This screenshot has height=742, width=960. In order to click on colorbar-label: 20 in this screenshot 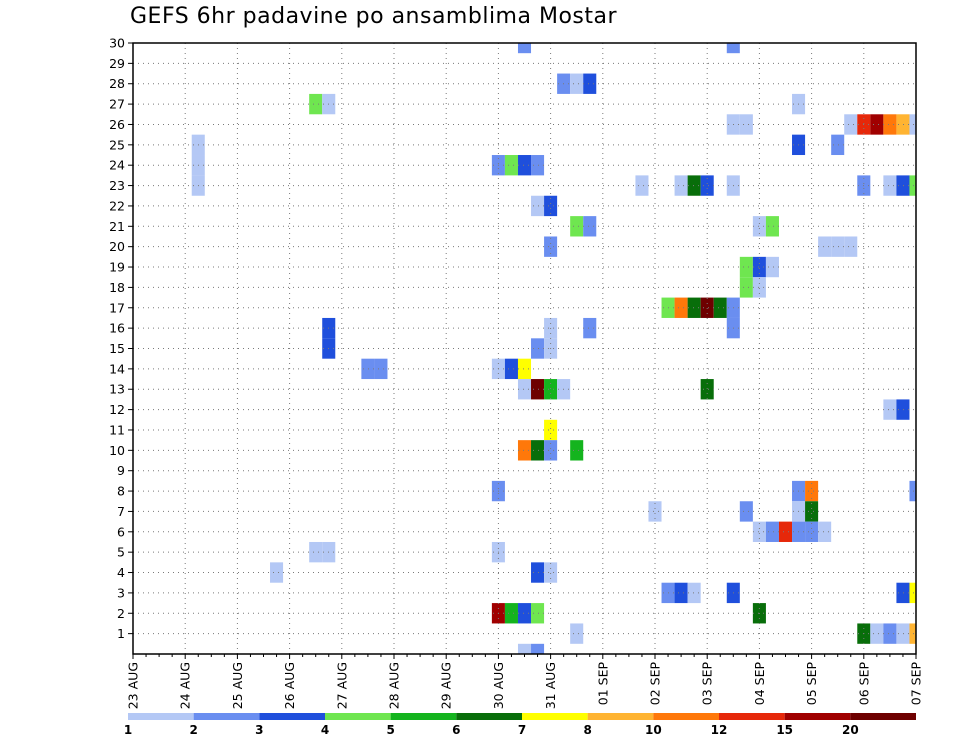, I will do `click(850, 730)`.